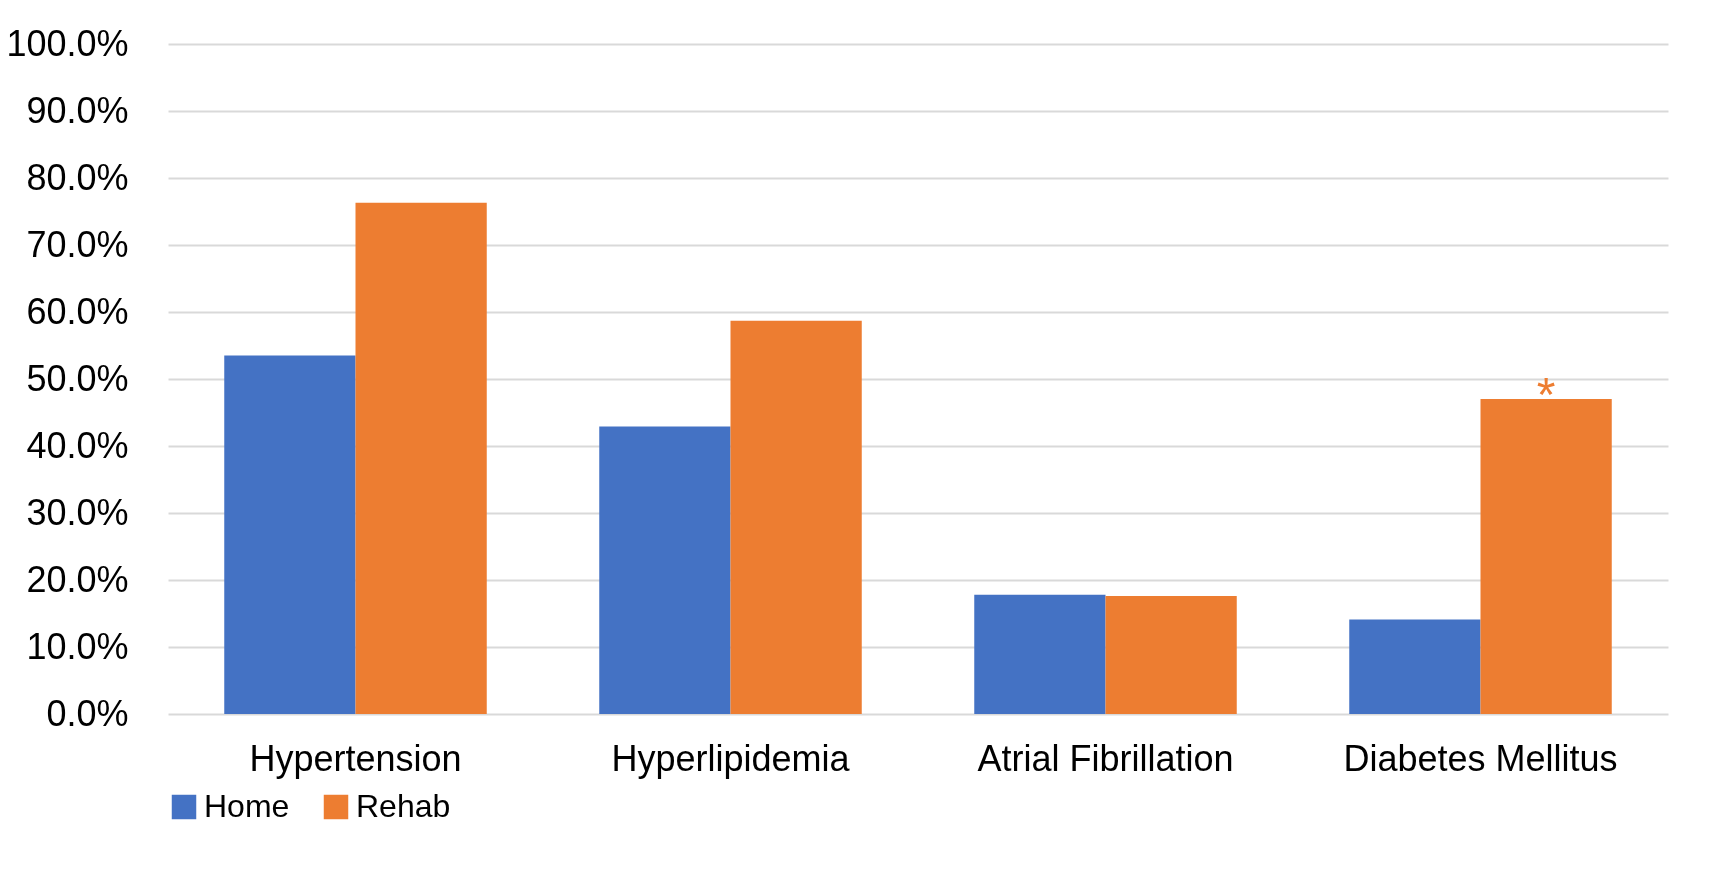 This screenshot has width=1711, height=871. What do you see at coordinates (77, 378) in the screenshot?
I see `y-tick-label: 50.0%` at bounding box center [77, 378].